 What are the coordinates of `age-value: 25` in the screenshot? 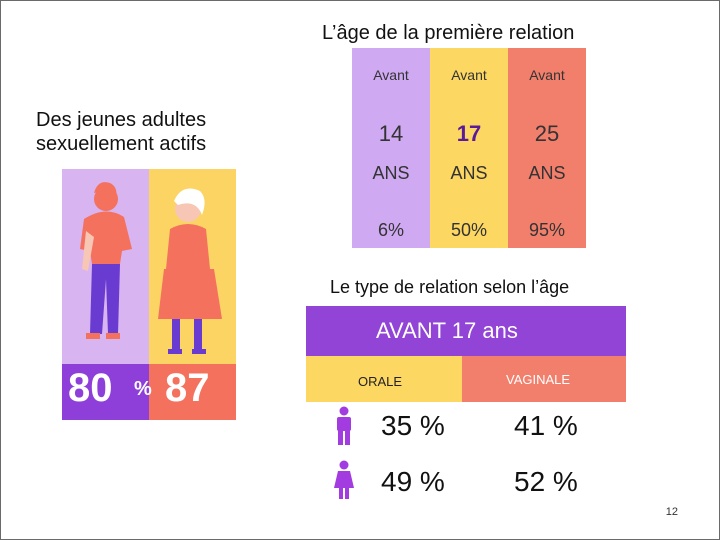 It's located at (547, 133).